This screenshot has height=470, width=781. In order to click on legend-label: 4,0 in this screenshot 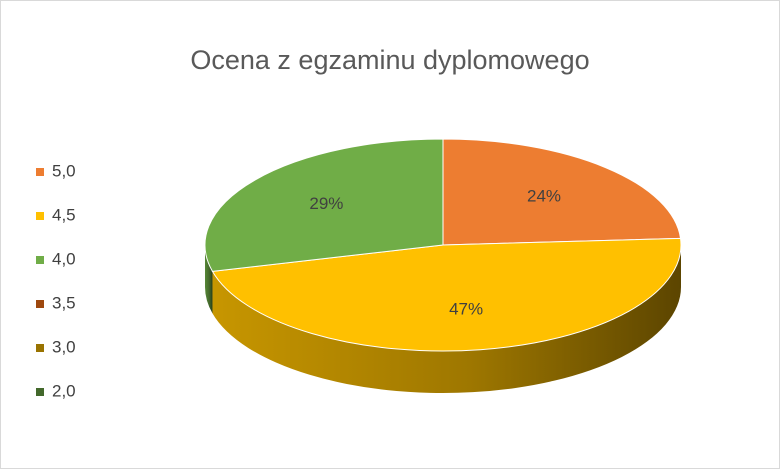, I will do `click(64, 258)`.